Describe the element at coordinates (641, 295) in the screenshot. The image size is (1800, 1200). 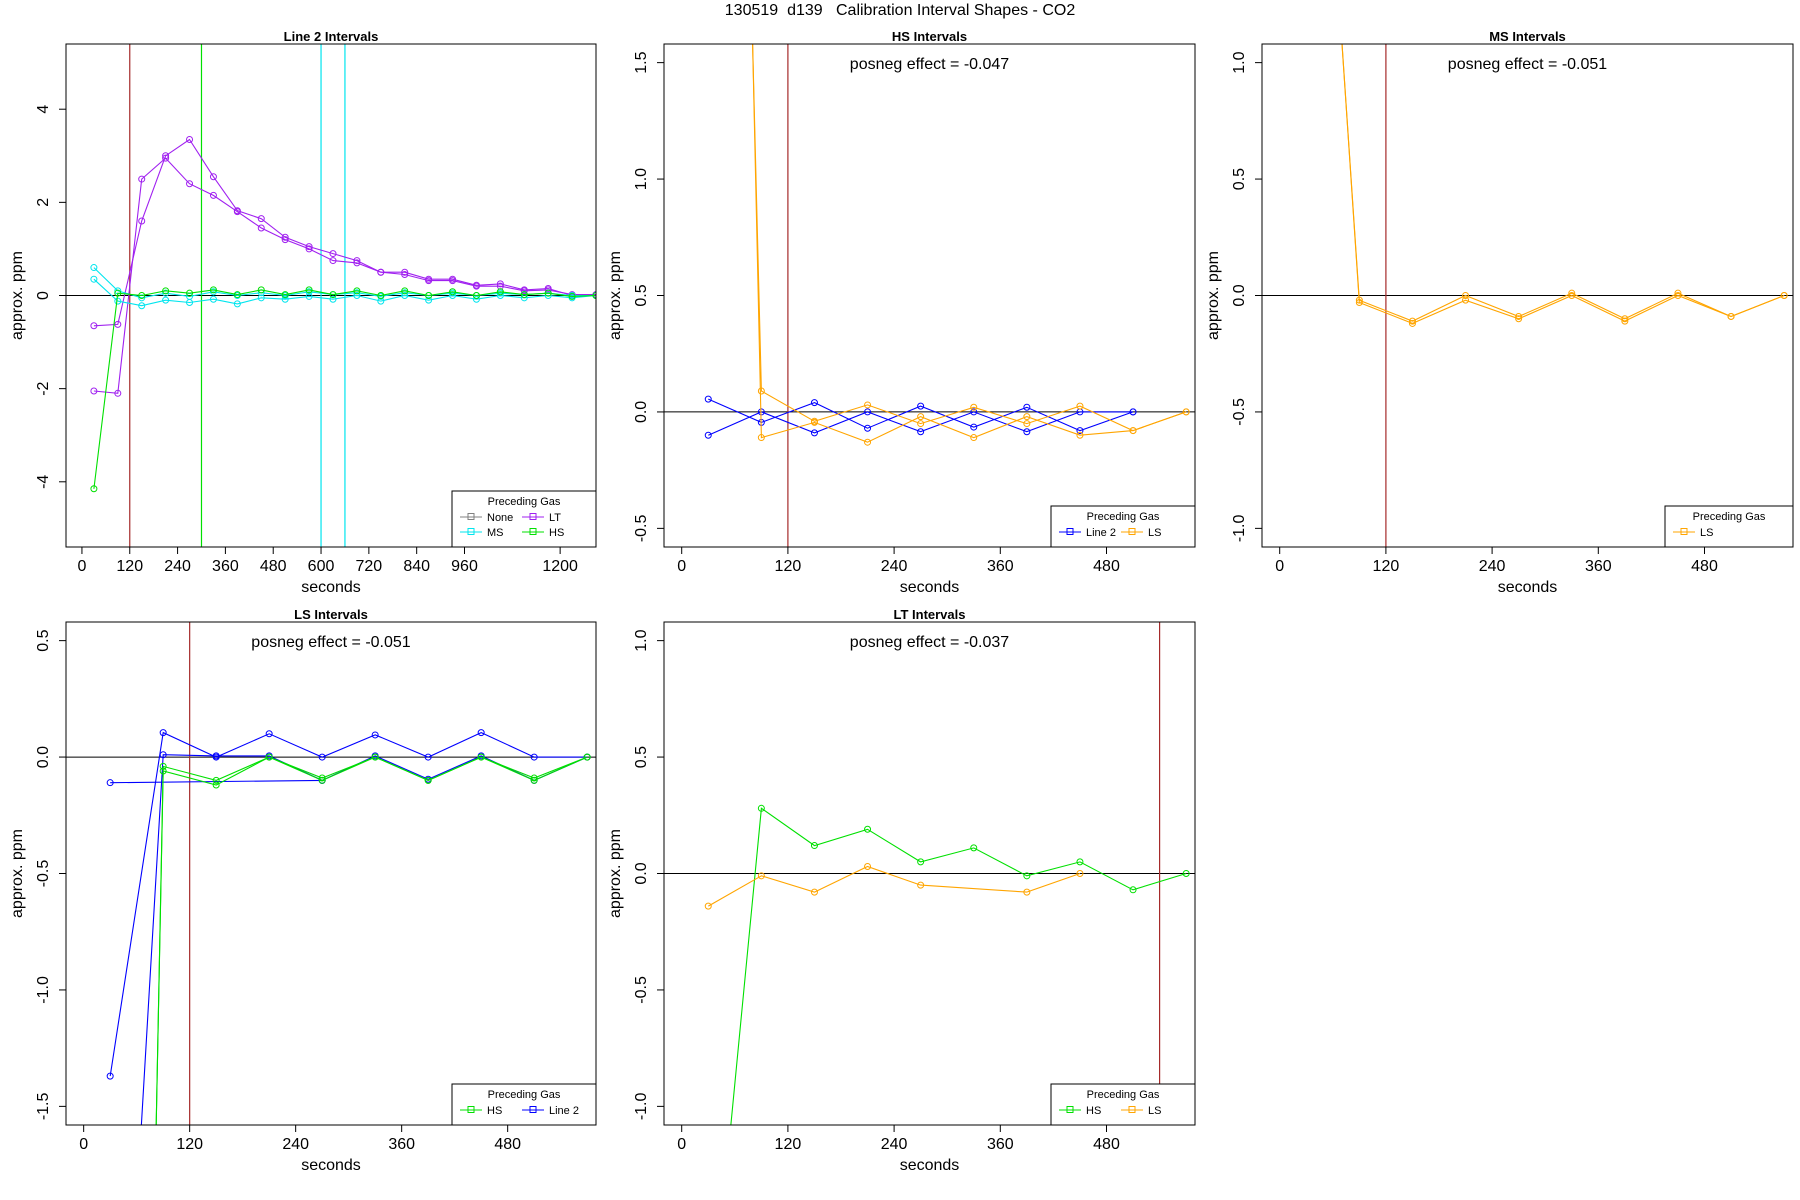
I see `y-tick-label: 0.5` at that location.